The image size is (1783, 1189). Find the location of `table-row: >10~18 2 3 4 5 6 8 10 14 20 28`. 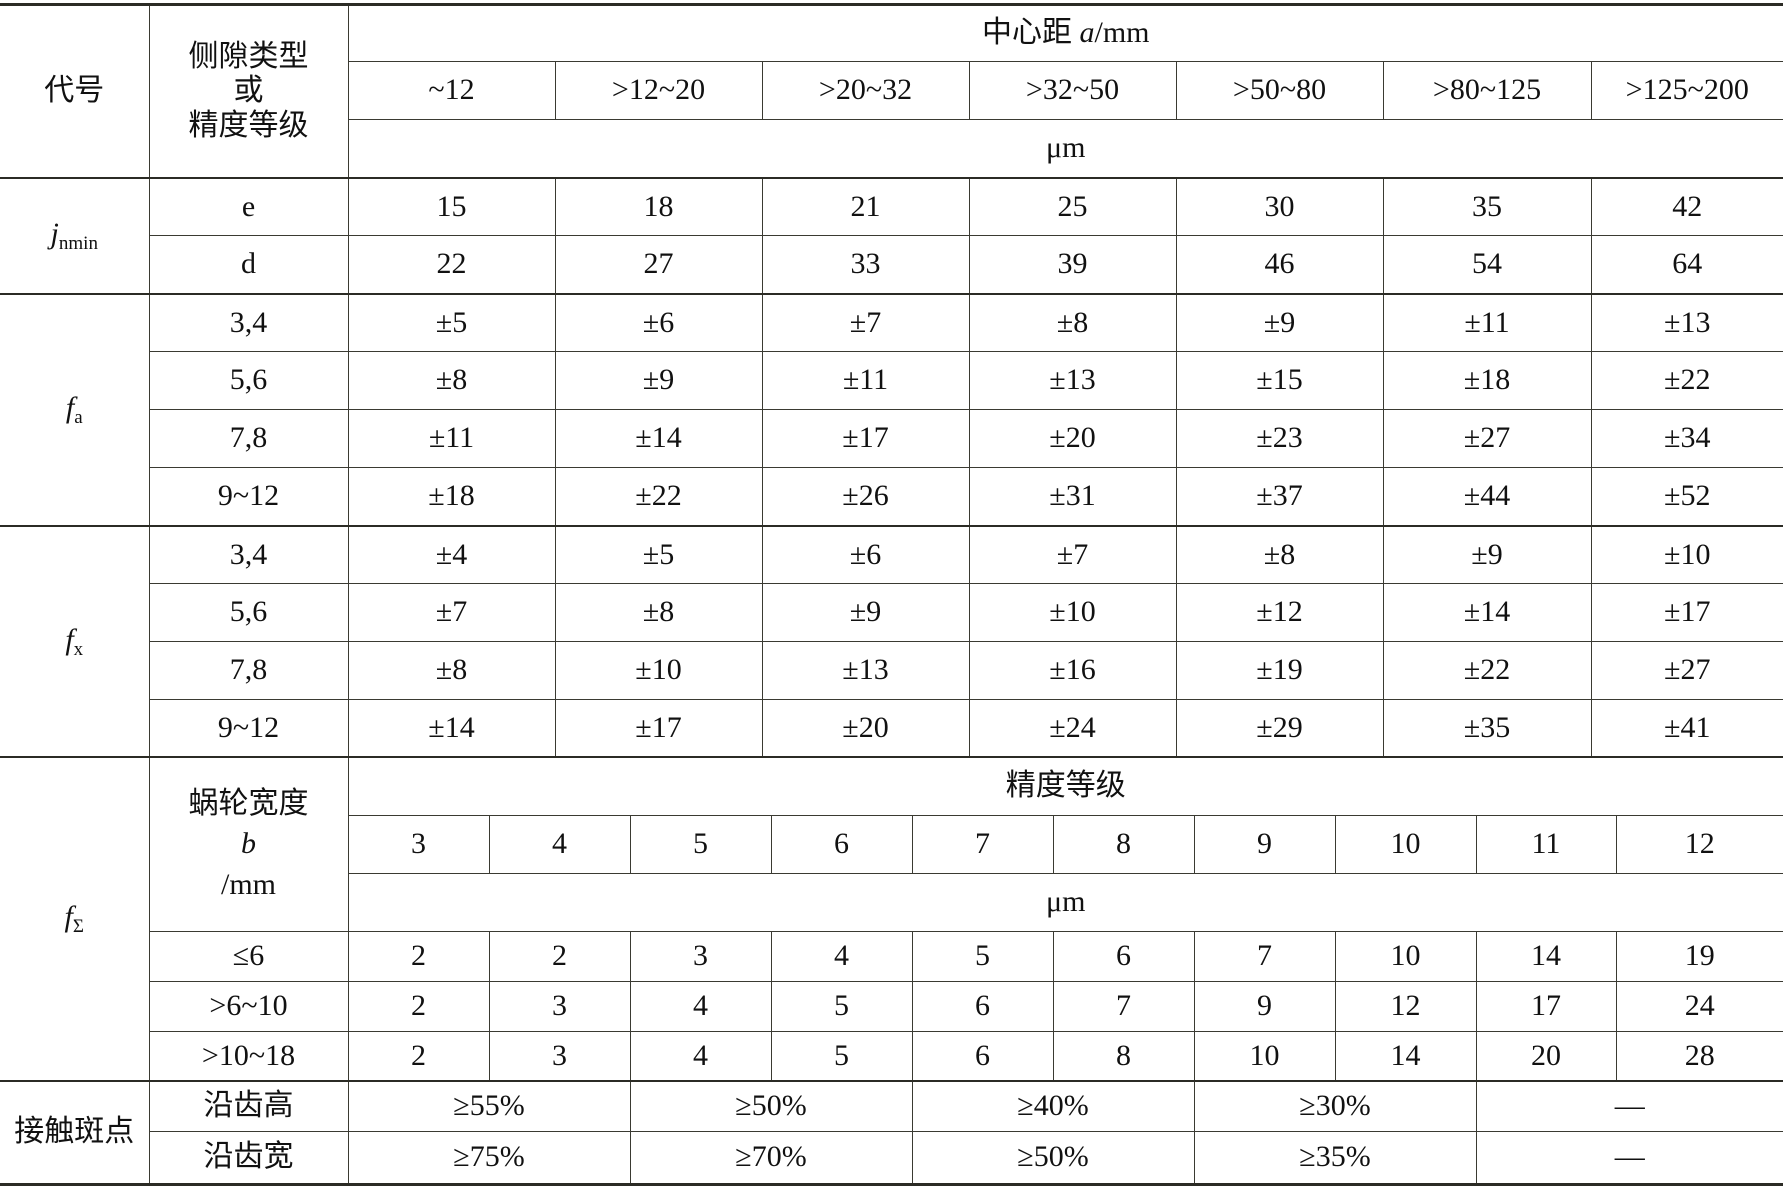

table-row: >10~18 2 3 4 5 6 8 10 14 20 28 is located at coordinates (891, 1056).